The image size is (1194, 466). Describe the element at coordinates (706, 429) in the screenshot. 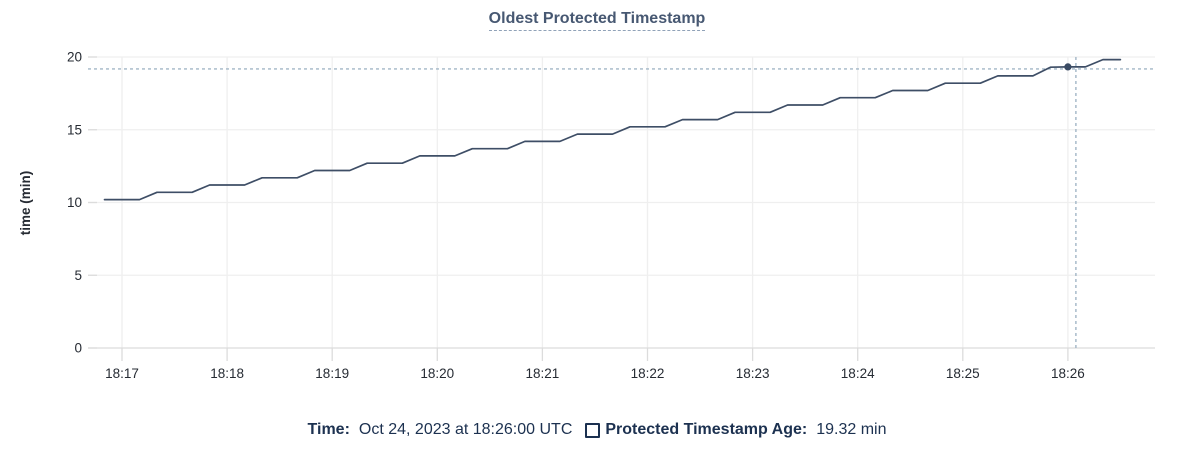

I see `legend-series-label: Protected Timestamp Age:` at that location.